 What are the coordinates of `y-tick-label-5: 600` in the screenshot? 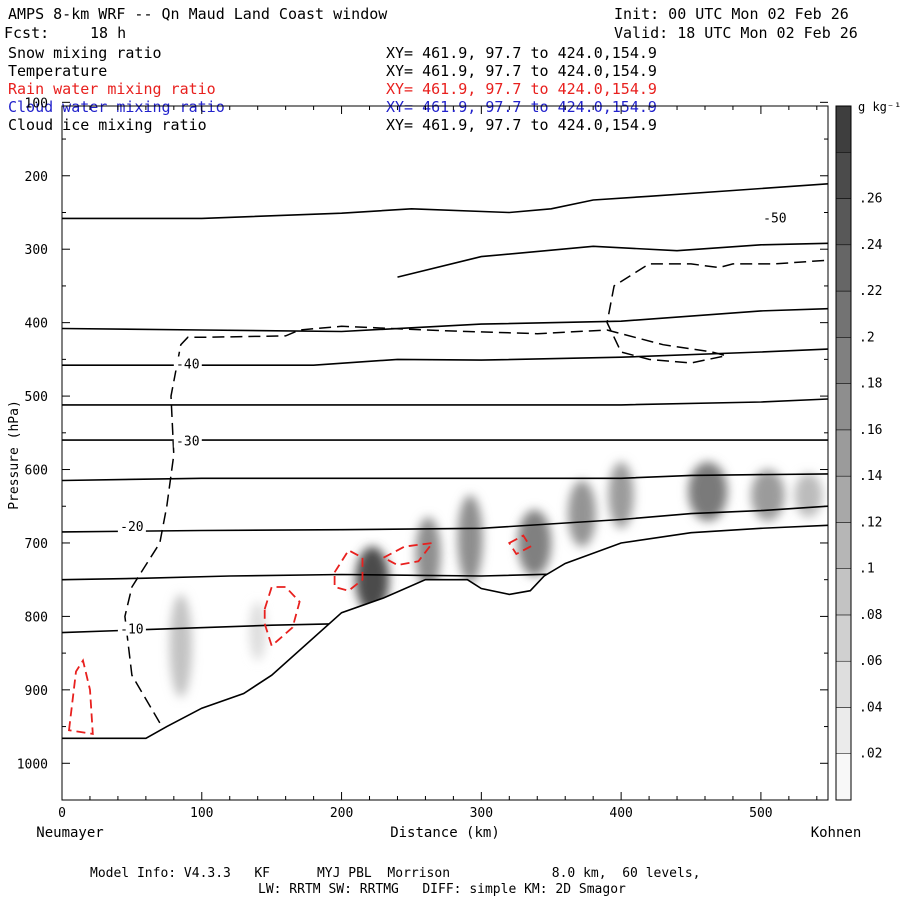 It's located at (36, 471).